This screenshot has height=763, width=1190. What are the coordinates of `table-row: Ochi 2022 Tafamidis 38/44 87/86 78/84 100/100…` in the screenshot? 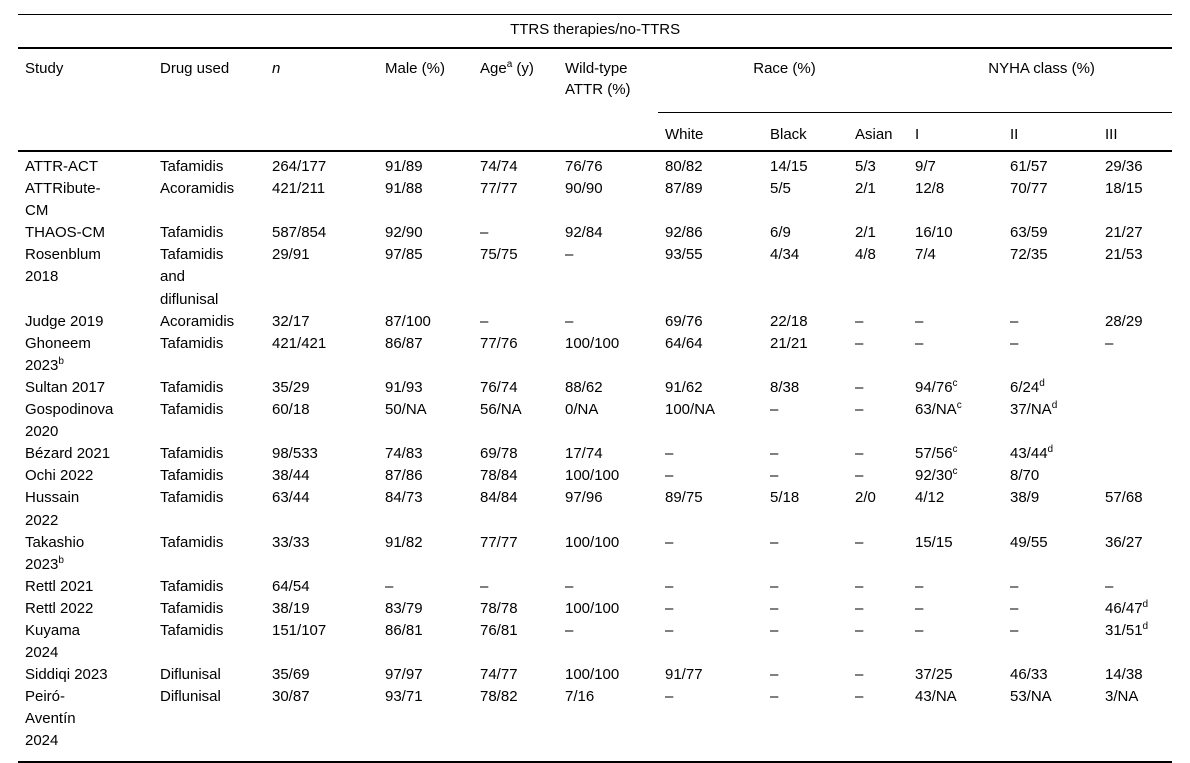 It's located at (595, 476).